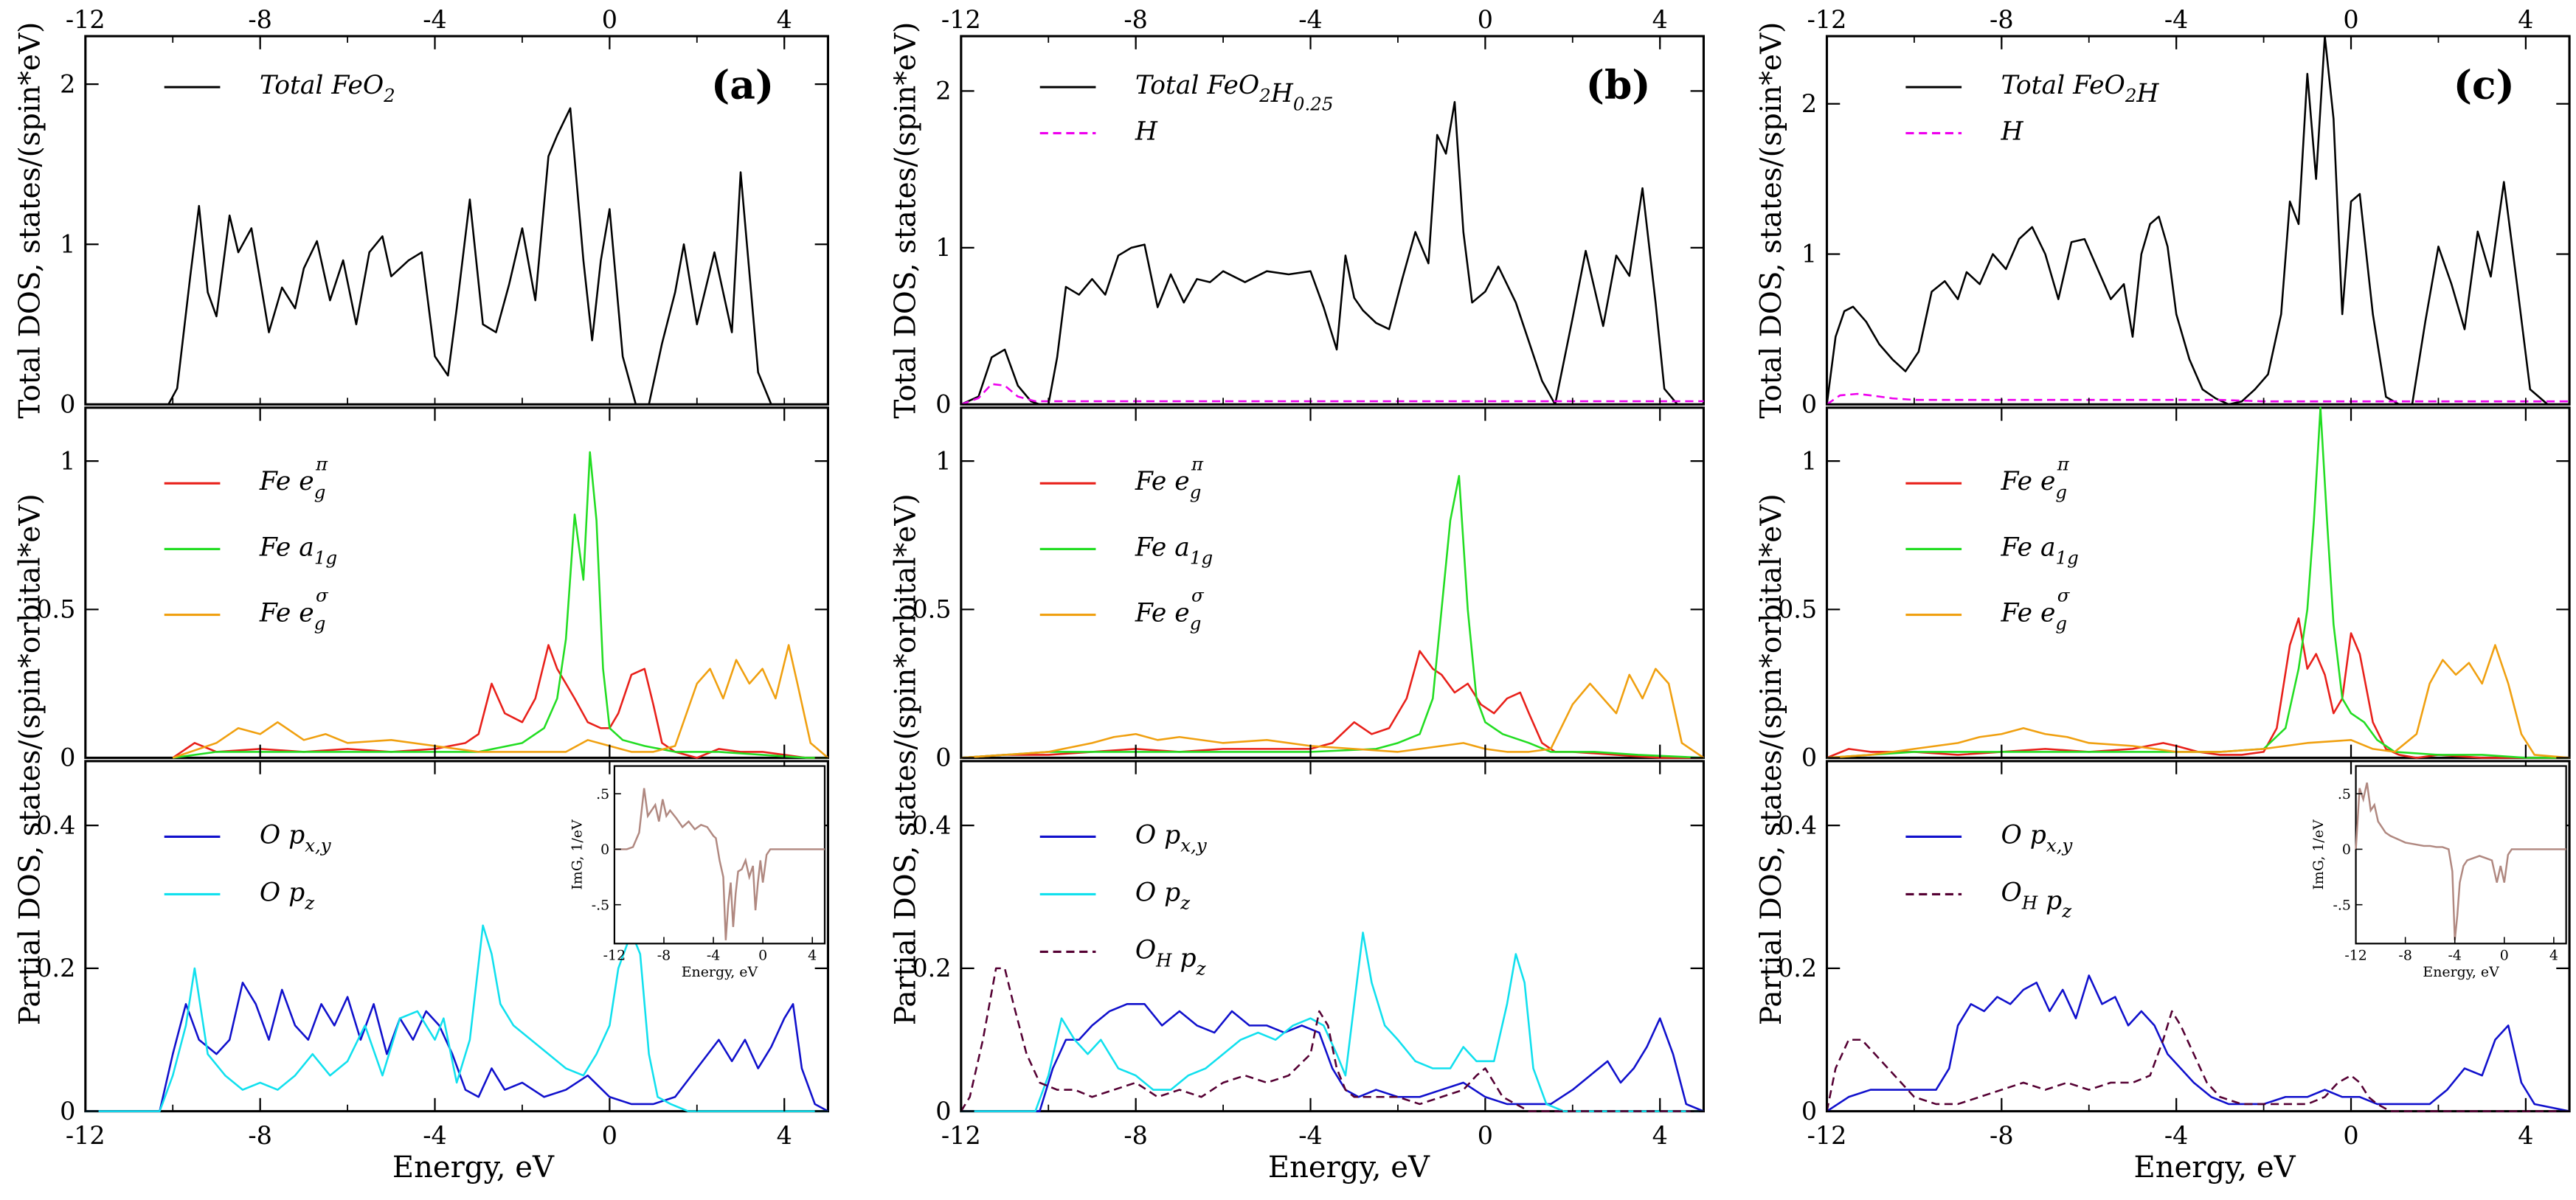 The image size is (2576, 1200). I want to click on y-tick-label: 0.2, so click(932, 968).